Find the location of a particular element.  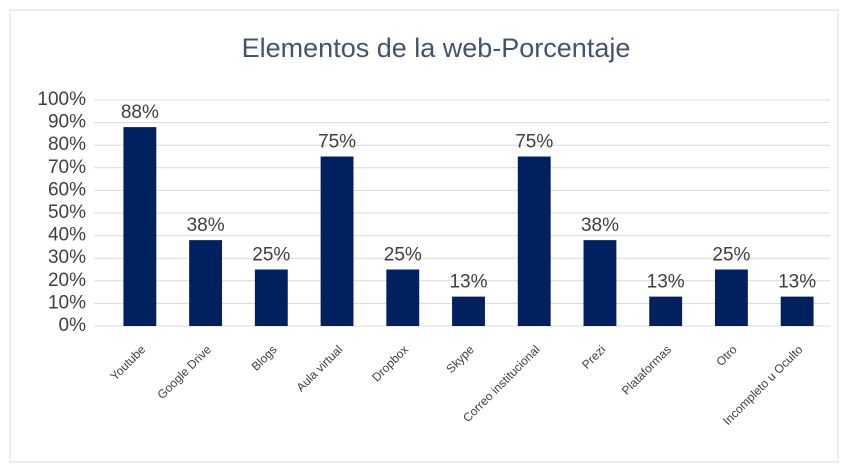

y-tick-label: 30% is located at coordinates (67, 257).